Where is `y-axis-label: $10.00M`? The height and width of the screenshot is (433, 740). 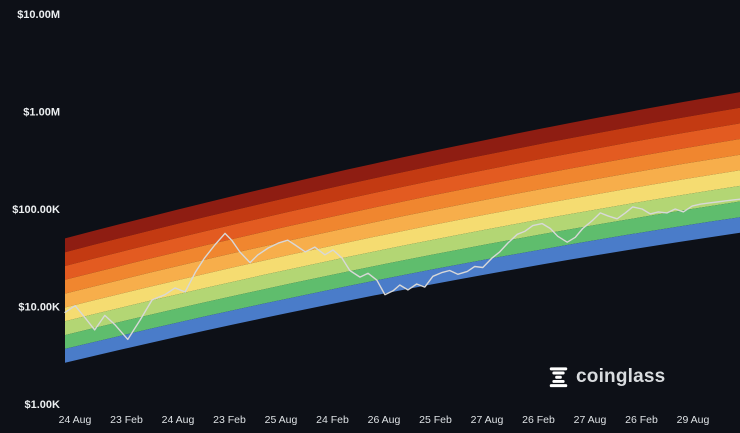
y-axis-label: $10.00M is located at coordinates (38, 15).